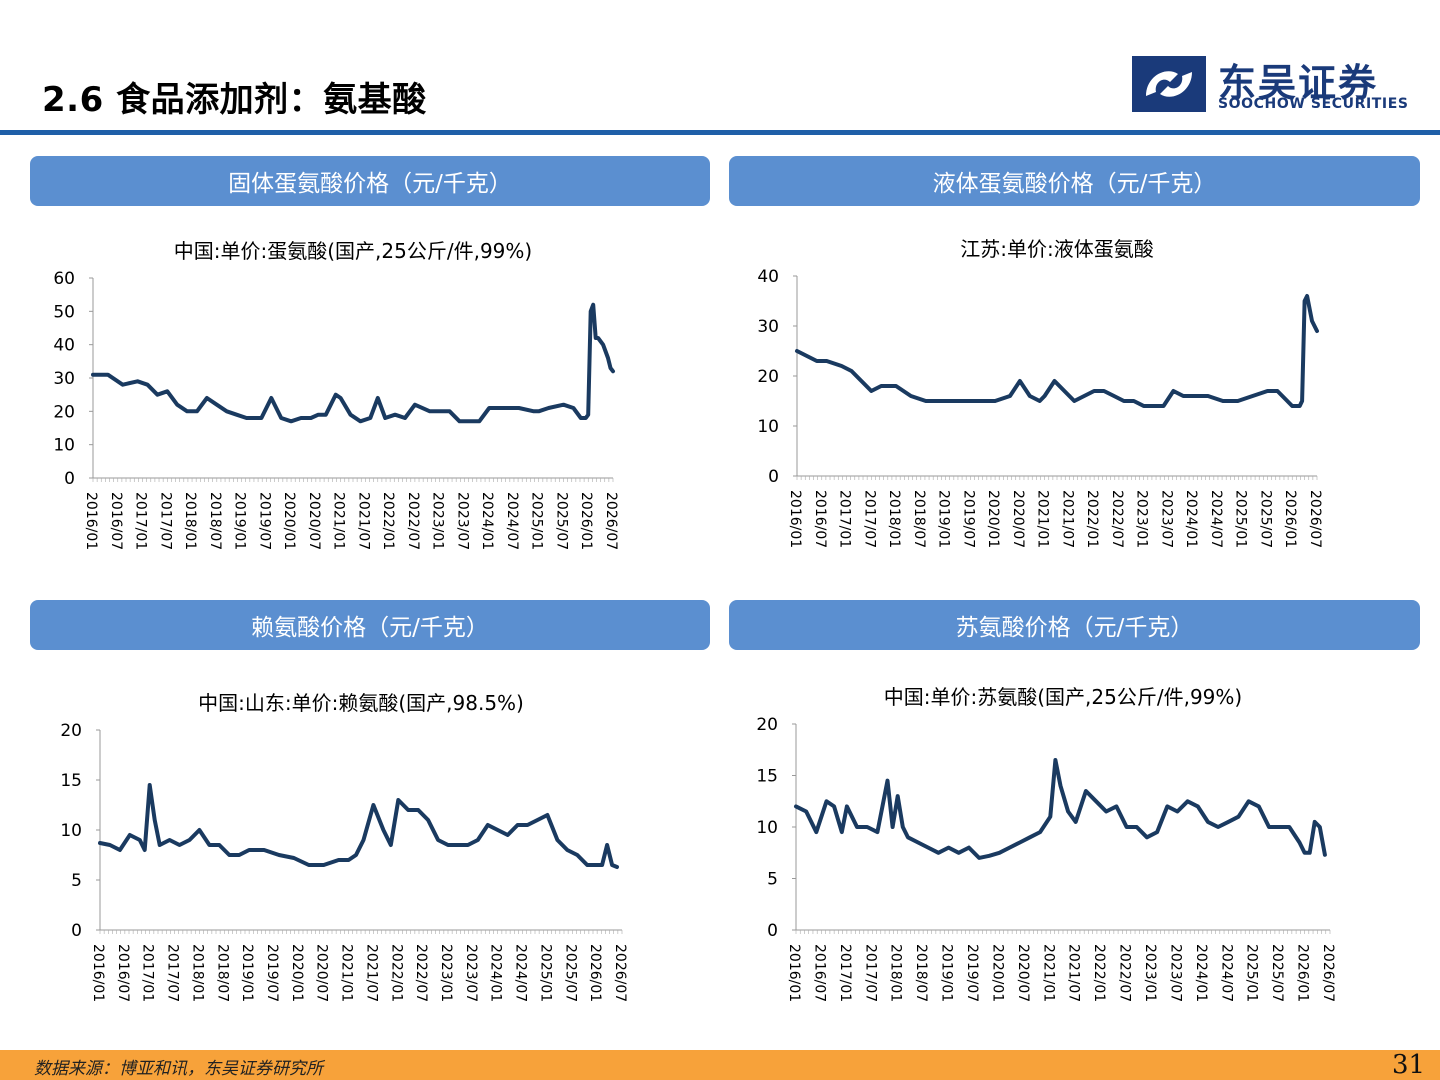 The image size is (1440, 1080). I want to click on x-tick-label: 2024/07, so click(1226, 973).